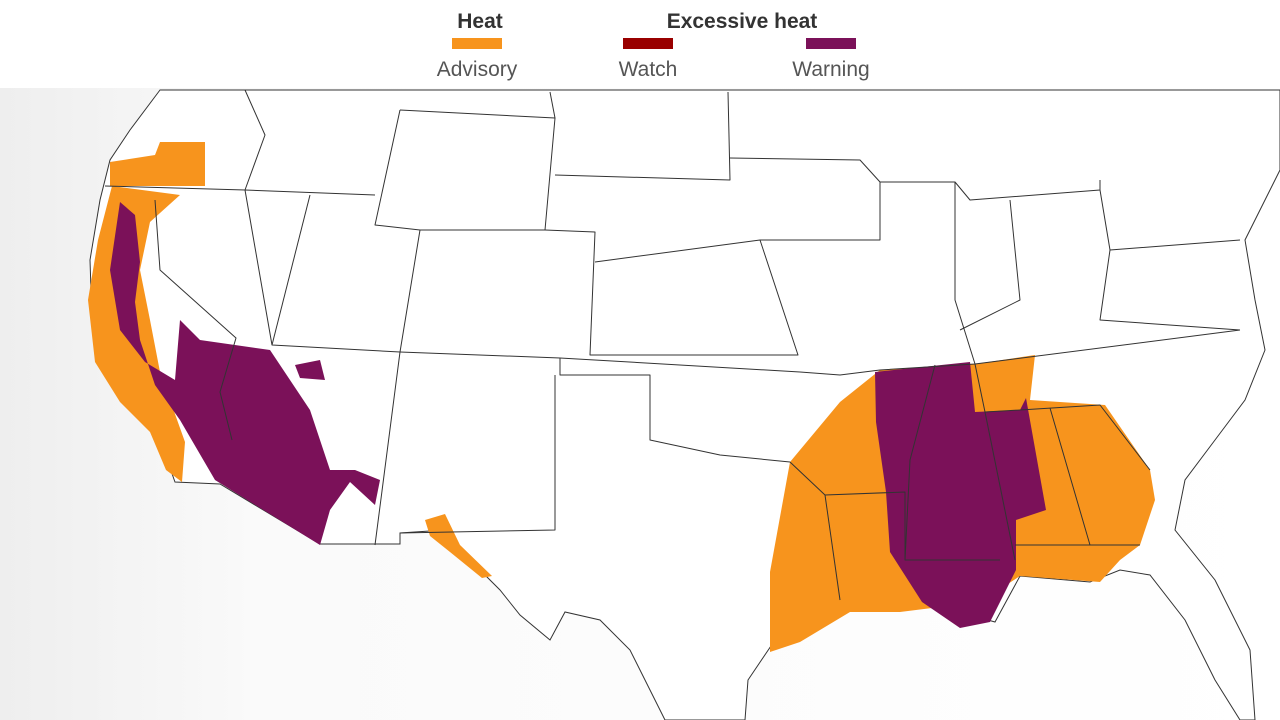  I want to click on legend: Heat Advisory Excessive heat Watch Warning, so click(653, 45).